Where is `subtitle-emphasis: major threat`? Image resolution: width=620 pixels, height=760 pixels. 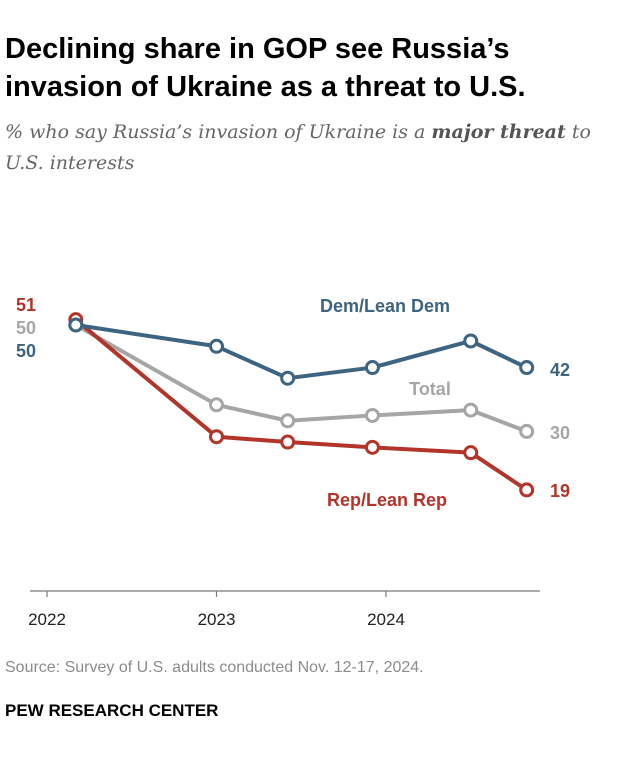 subtitle-emphasis: major threat is located at coordinates (498, 132).